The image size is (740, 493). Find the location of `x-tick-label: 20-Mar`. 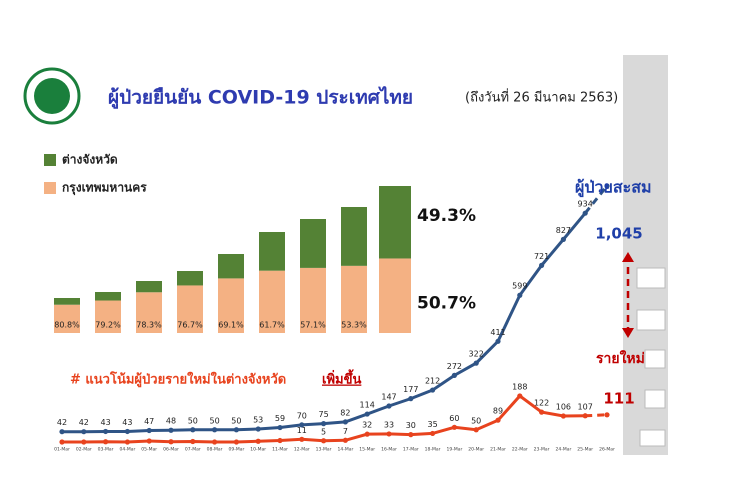

x-tick-label: 20-Mar is located at coordinates (476, 450).